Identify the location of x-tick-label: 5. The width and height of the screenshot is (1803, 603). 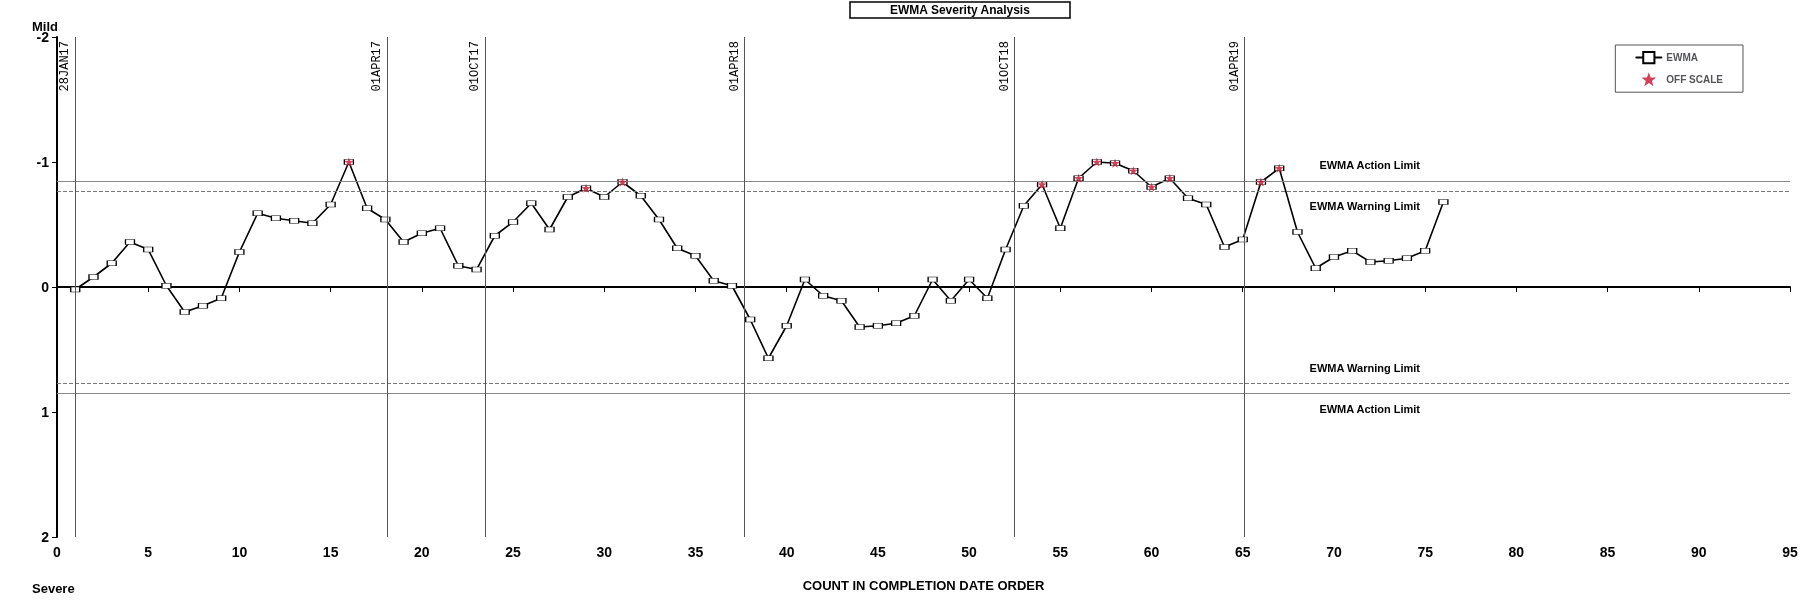
(148, 552).